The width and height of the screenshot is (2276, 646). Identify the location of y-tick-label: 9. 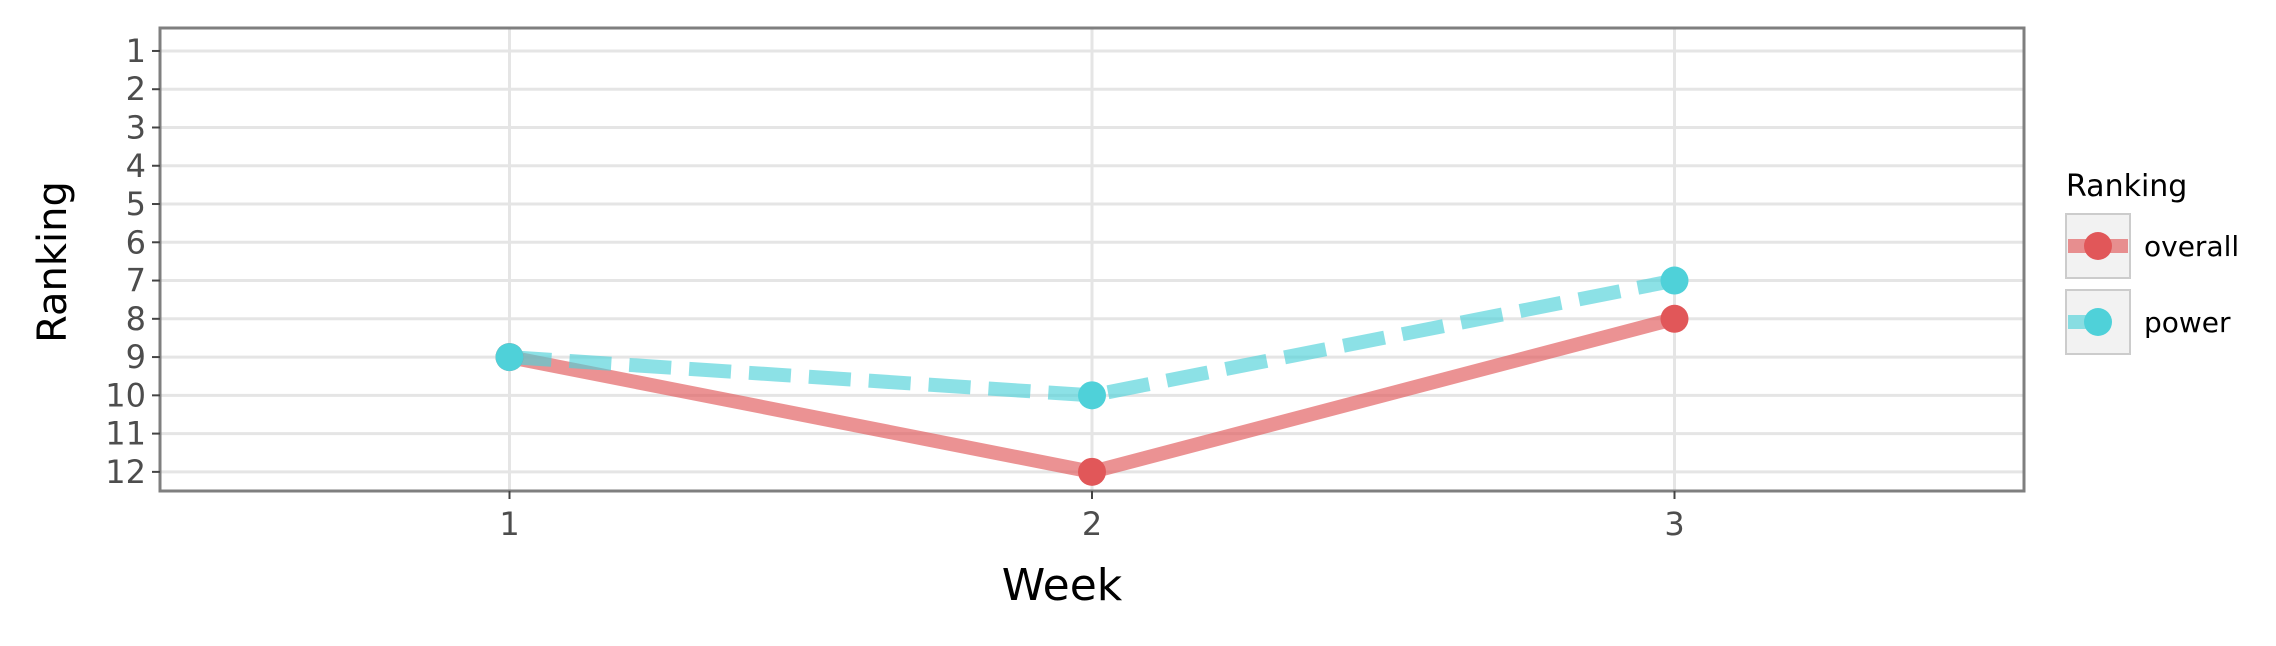
(136, 357).